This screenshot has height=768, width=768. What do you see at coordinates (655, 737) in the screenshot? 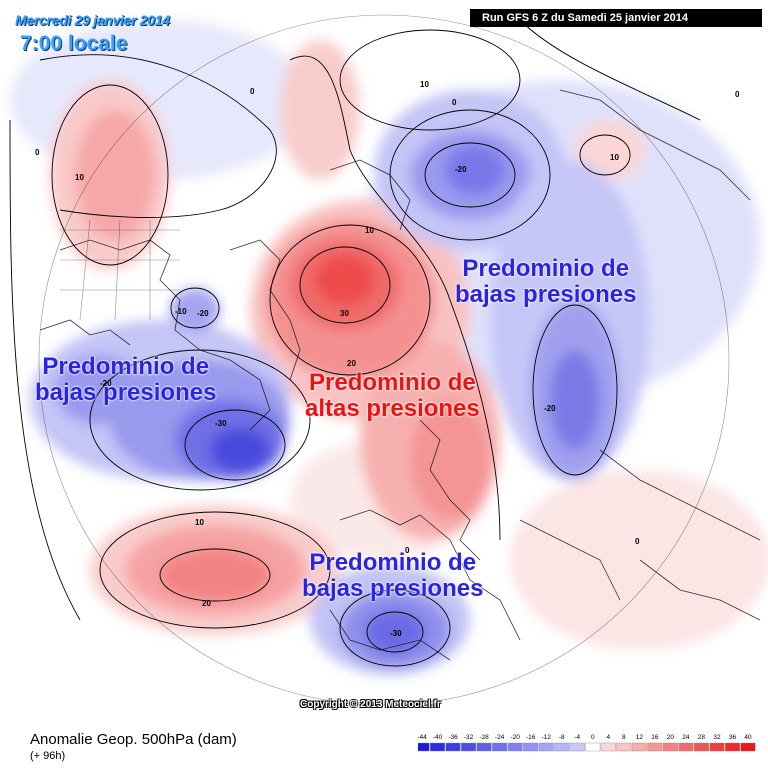
I see `legend-tick-label: 16` at bounding box center [655, 737].